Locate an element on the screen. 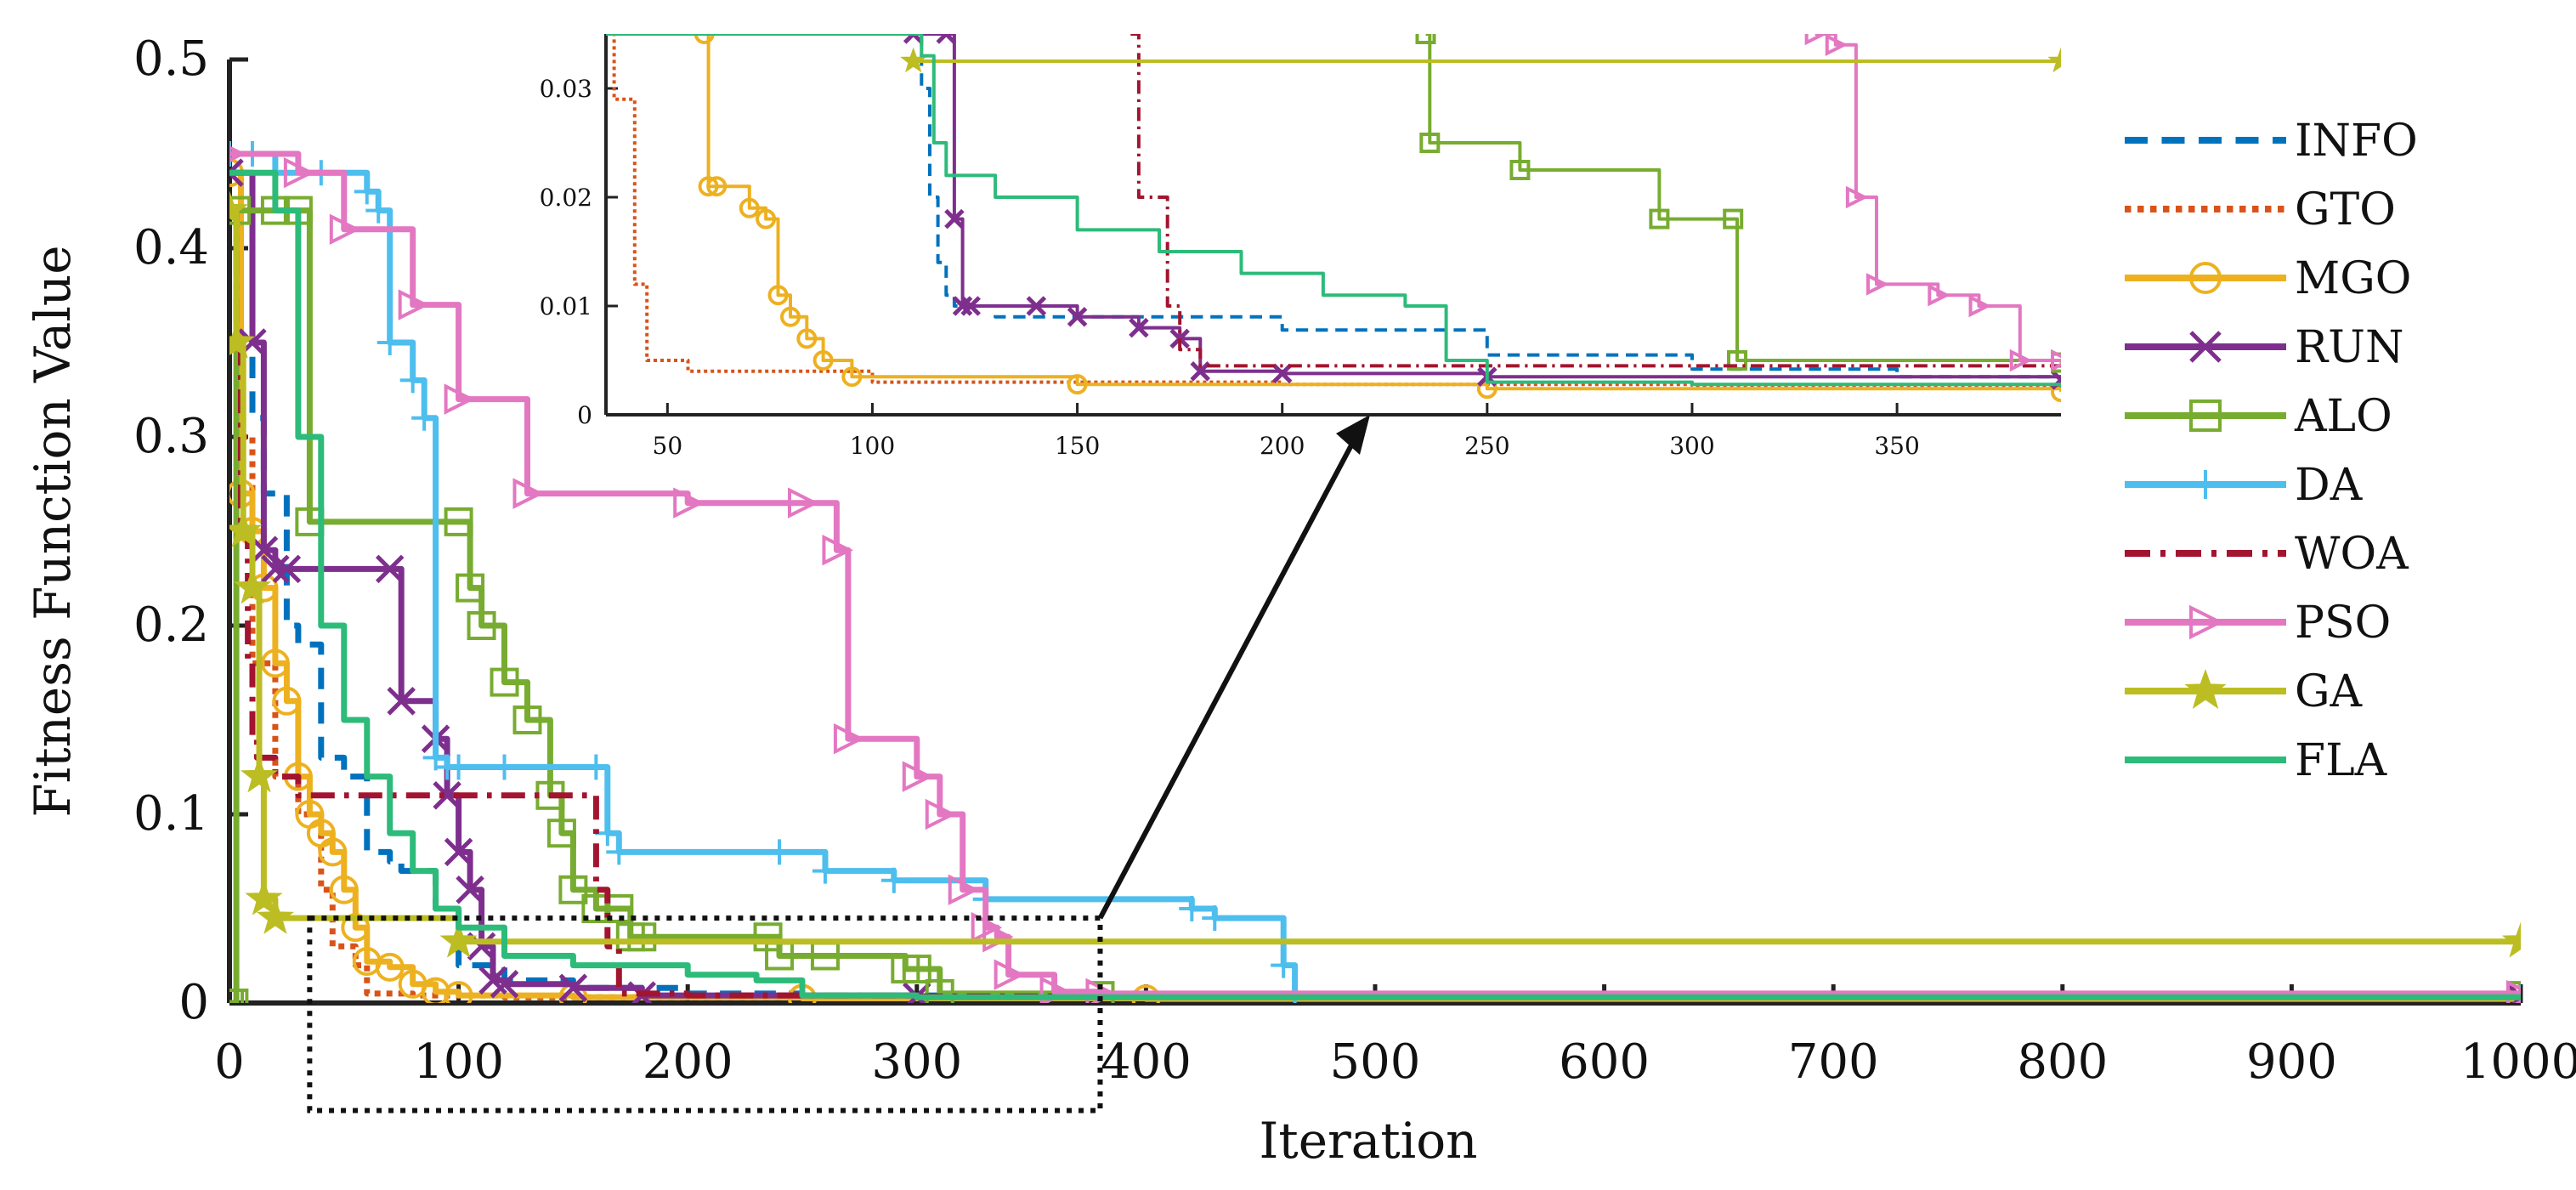 This screenshot has height=1190, width=2576. y-tick-label: 0.3 is located at coordinates (171, 436).